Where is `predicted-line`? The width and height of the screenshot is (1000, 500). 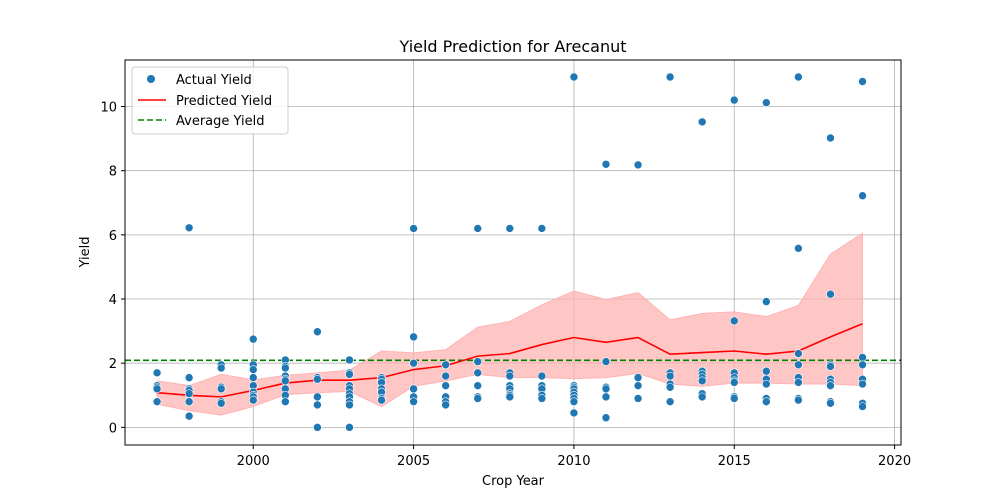
predicted-line is located at coordinates (510, 360).